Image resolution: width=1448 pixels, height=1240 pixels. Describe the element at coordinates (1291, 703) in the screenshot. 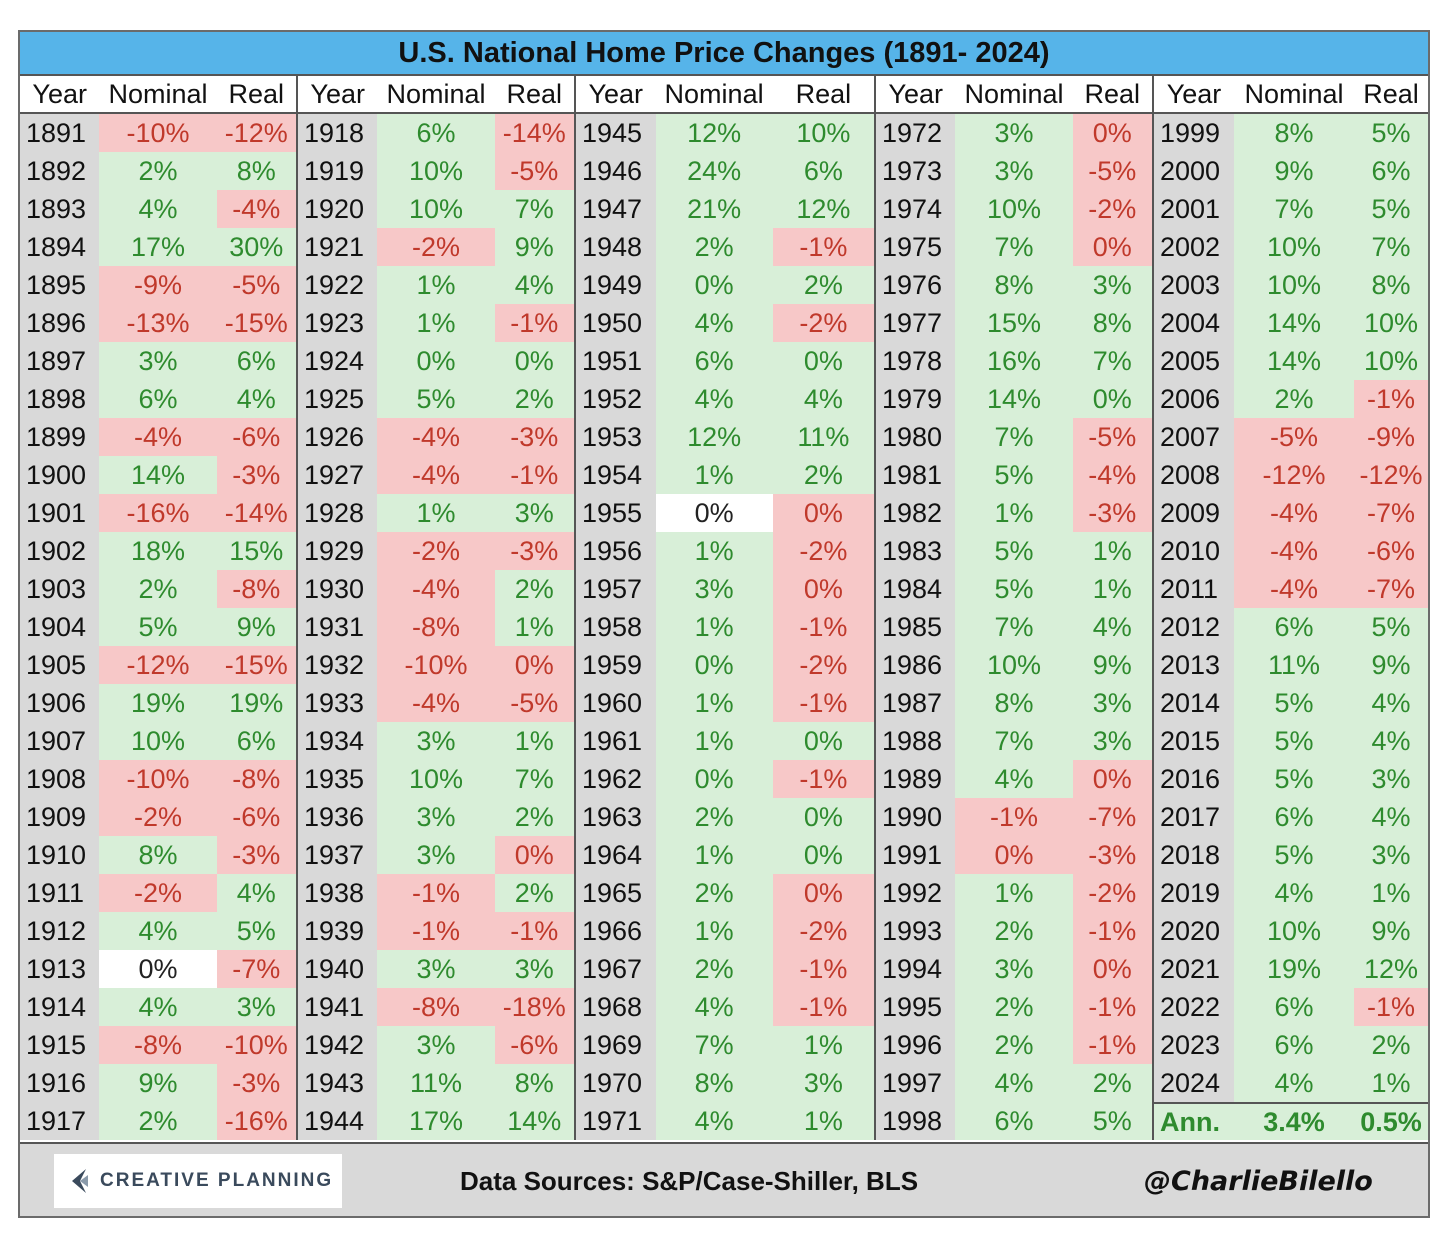

I see `table-row: 2014 5% 4%` at that location.